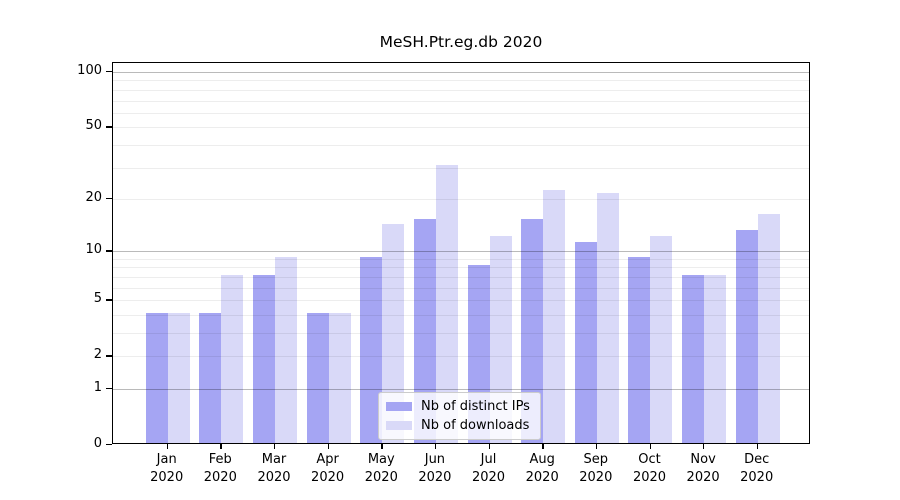 This screenshot has width=900, height=500. What do you see at coordinates (543, 446) in the screenshot?
I see `x-tick-aug` at bounding box center [543, 446].